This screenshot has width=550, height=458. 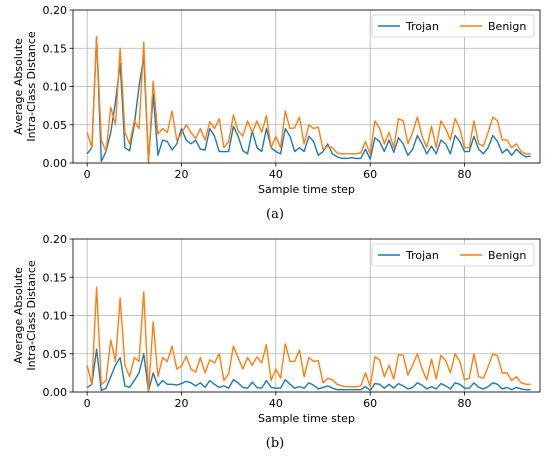 I want to click on caption-b: (b), so click(x=275, y=443).